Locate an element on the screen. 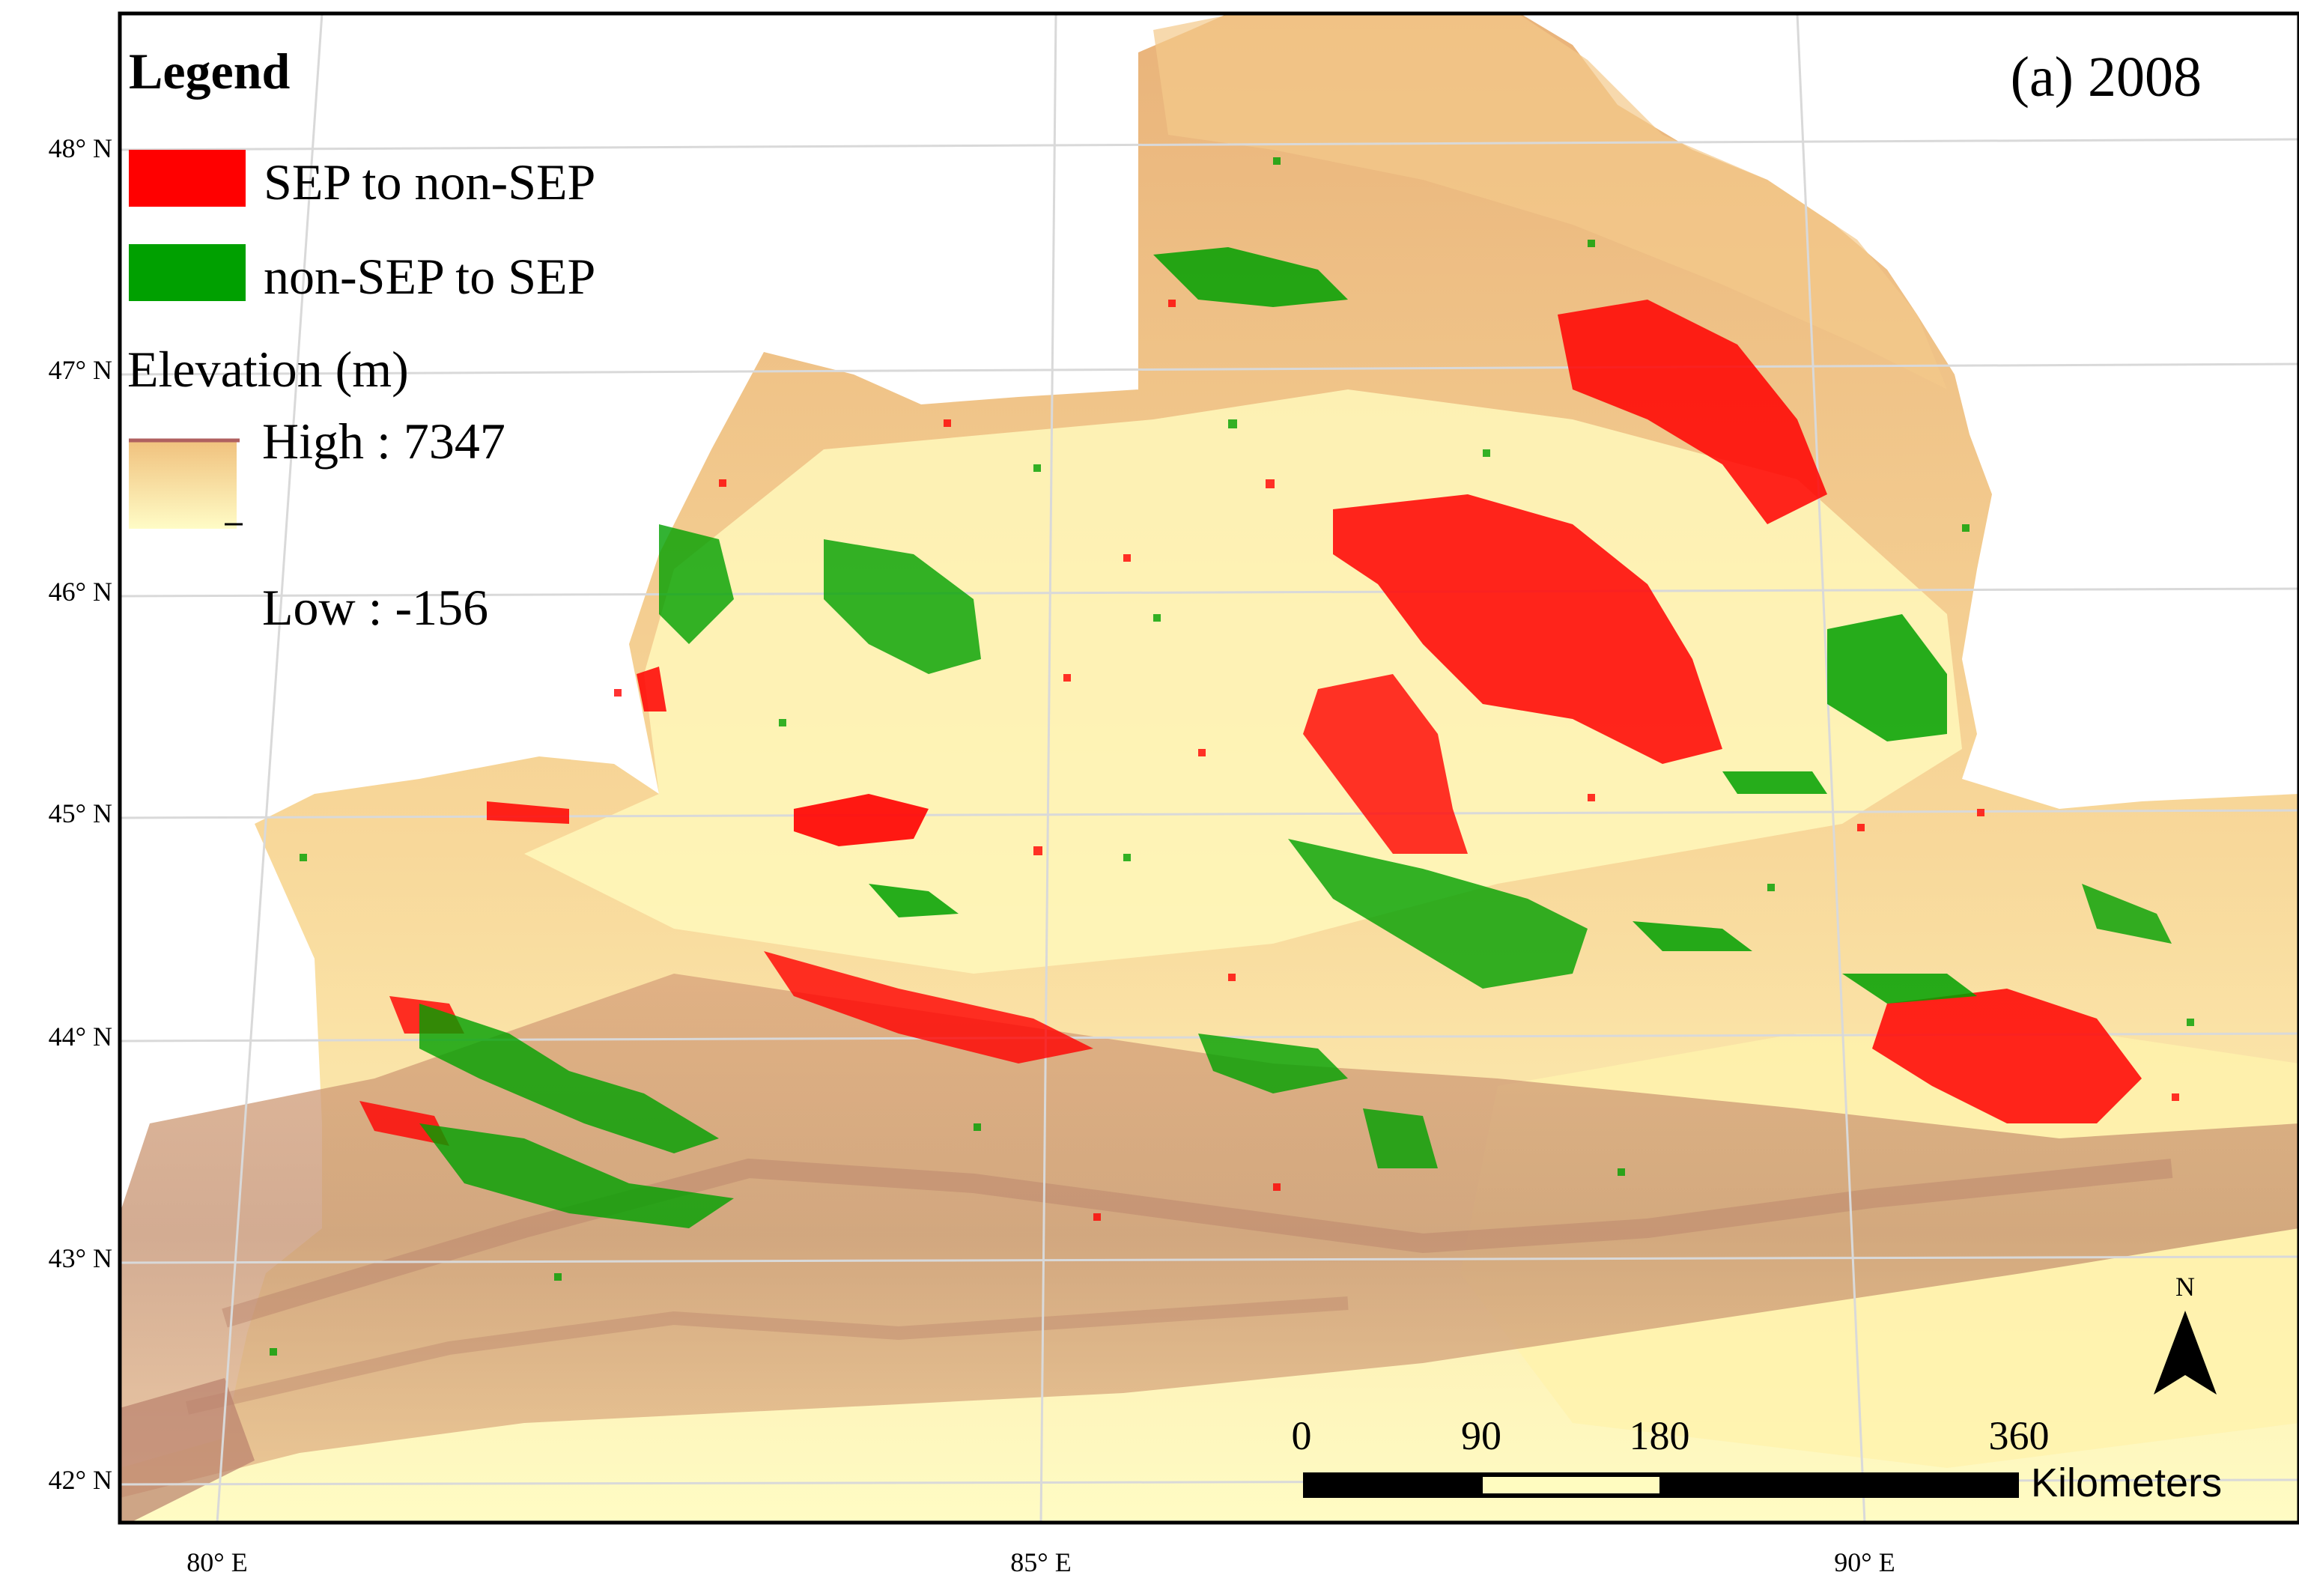 The height and width of the screenshot is (1596, 2299). altai-highlands is located at coordinates (1550, 202).